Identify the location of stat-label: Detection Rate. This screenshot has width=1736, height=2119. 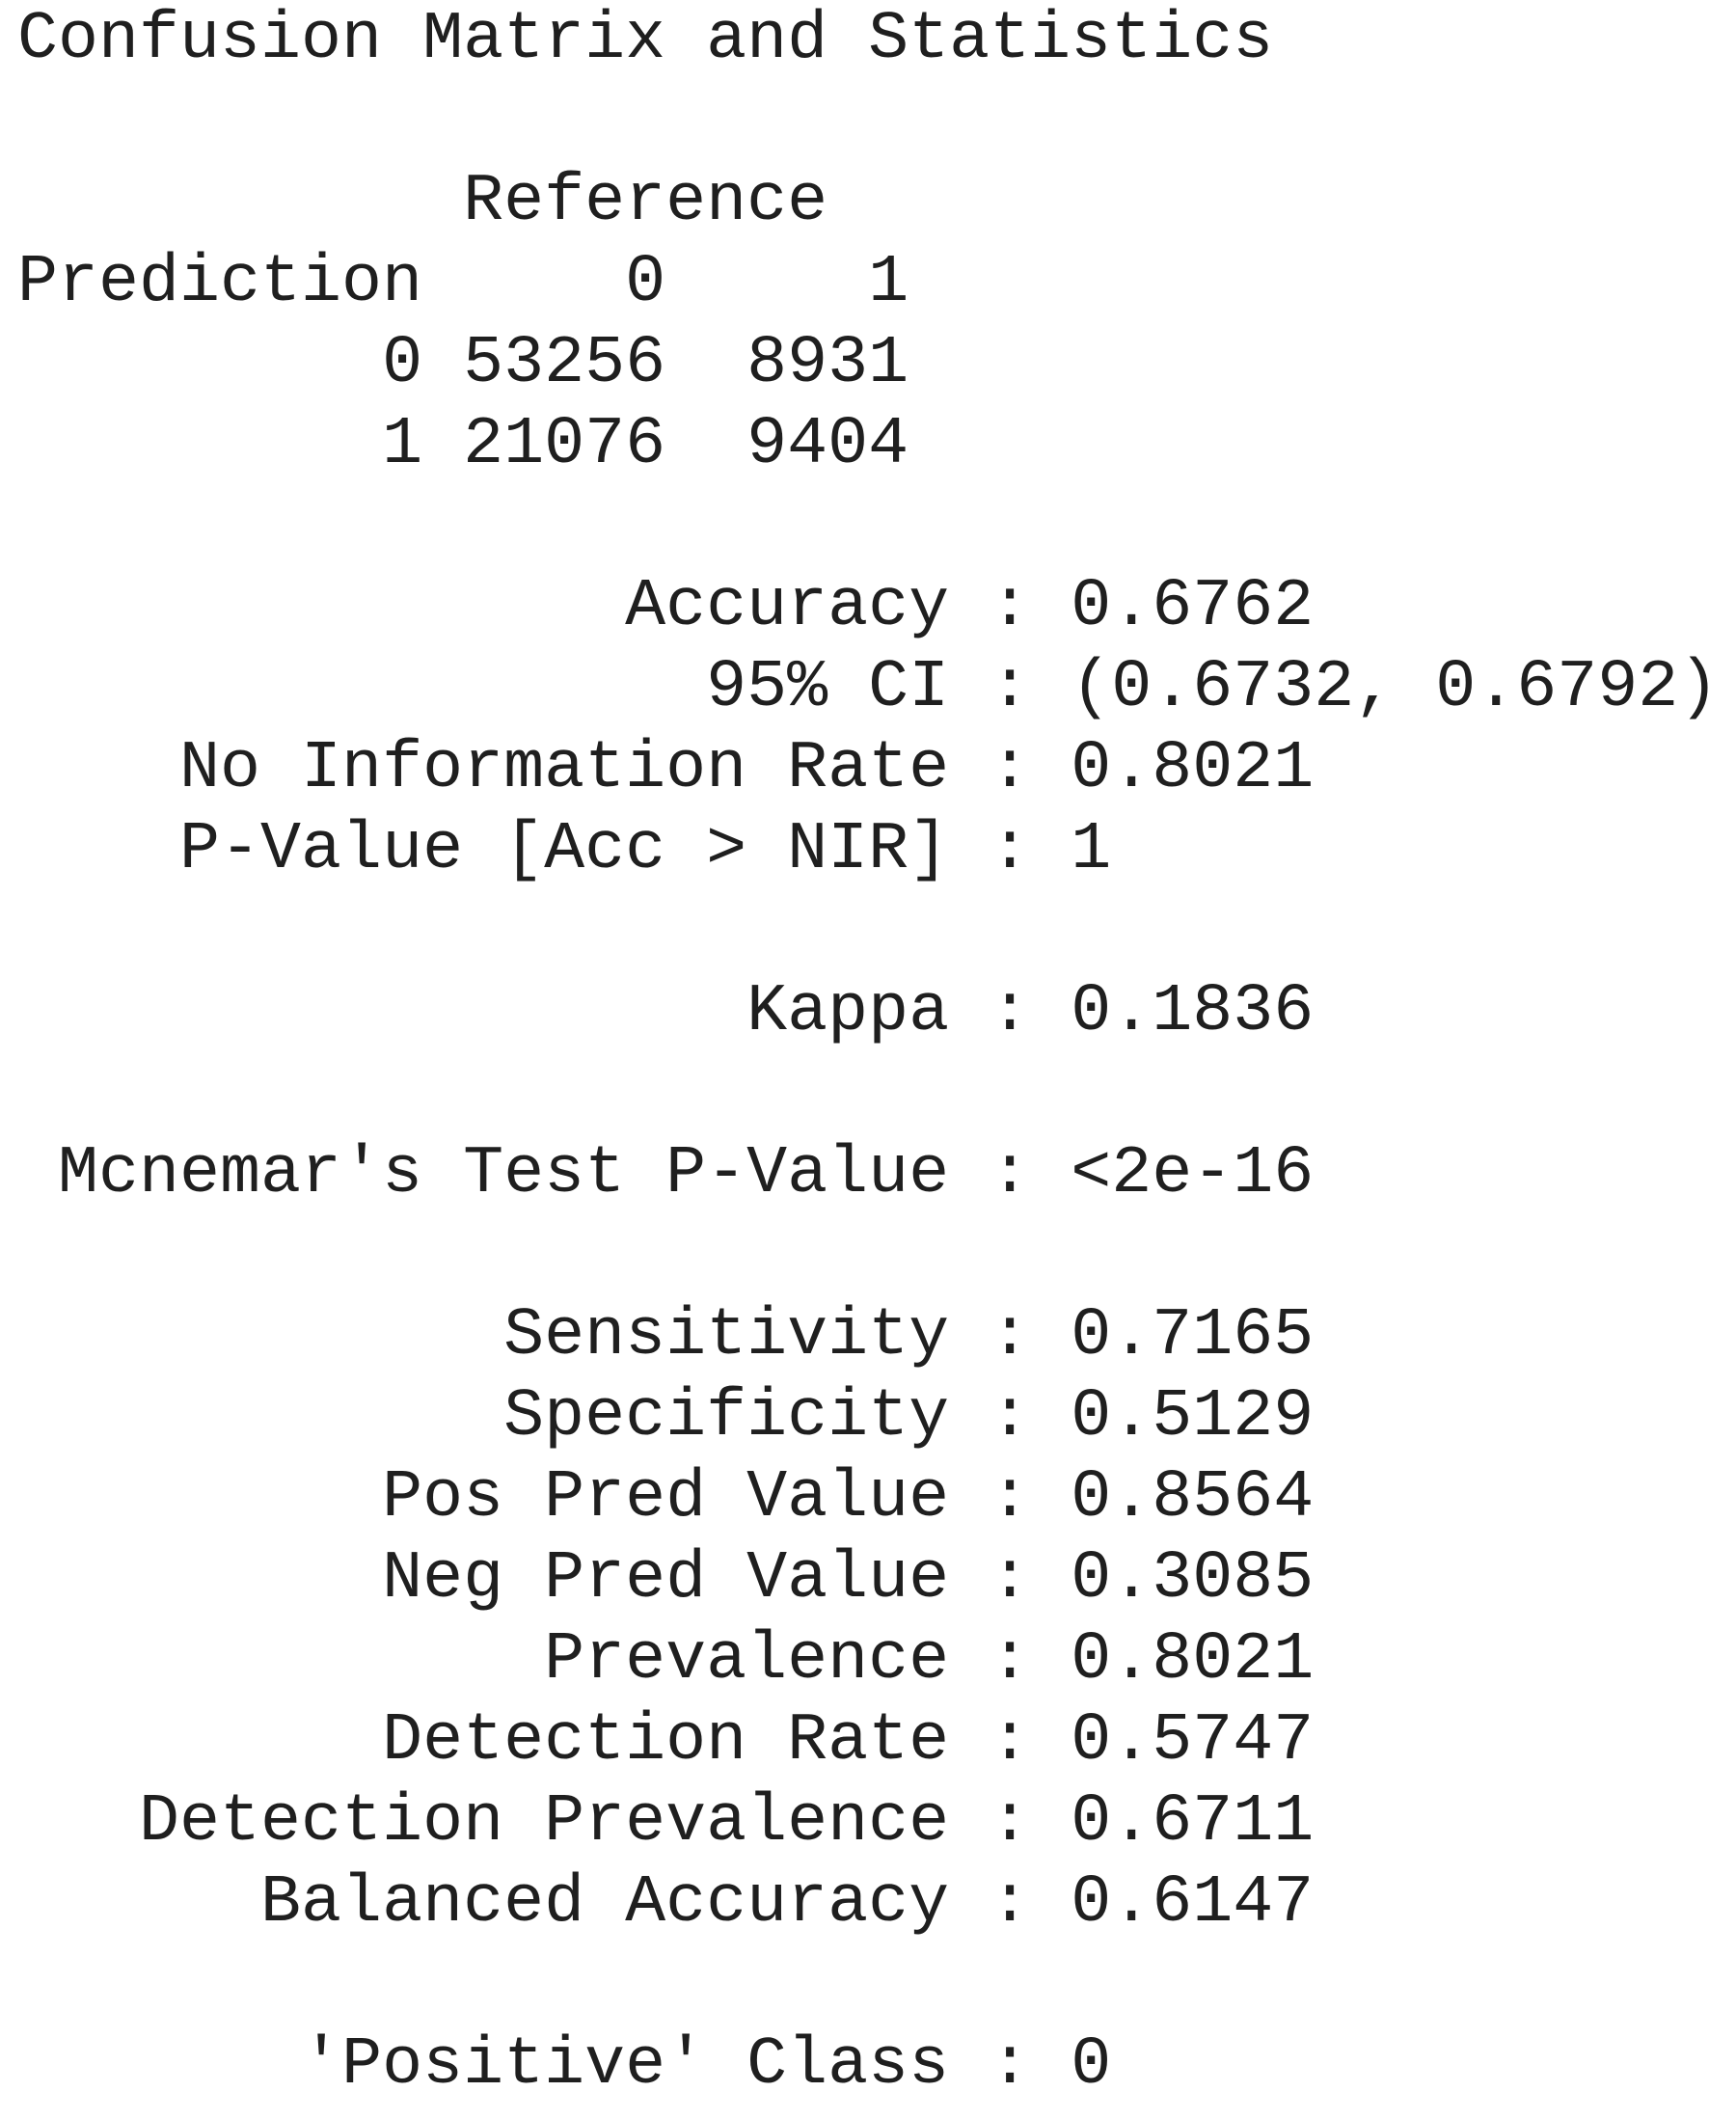
(666, 1741).